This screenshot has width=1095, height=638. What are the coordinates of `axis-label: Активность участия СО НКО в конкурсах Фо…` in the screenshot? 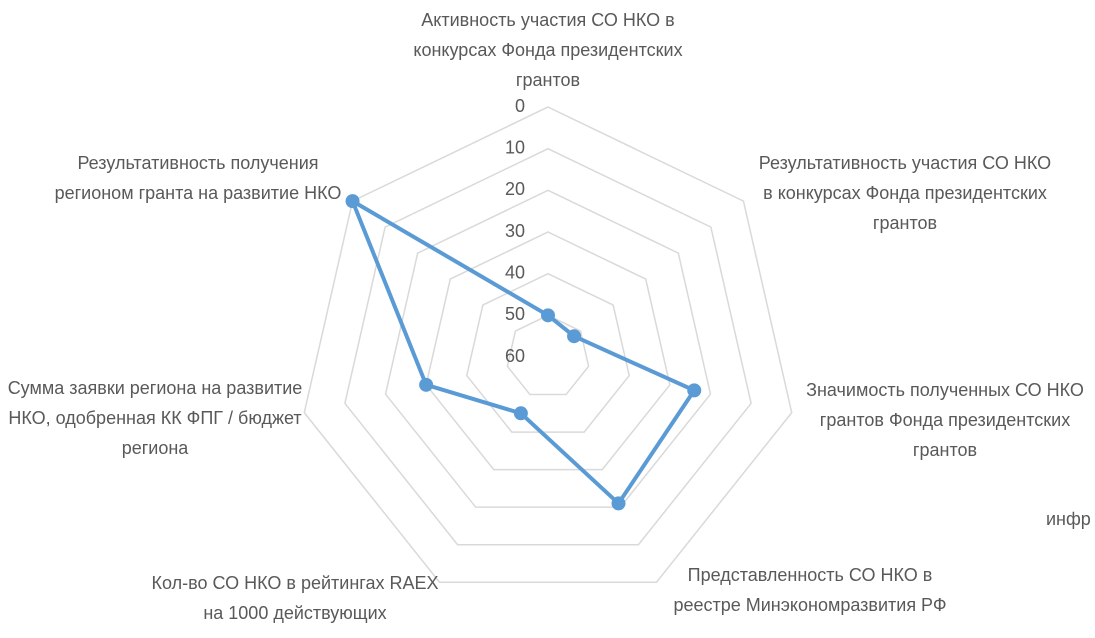 It's located at (548, 50).